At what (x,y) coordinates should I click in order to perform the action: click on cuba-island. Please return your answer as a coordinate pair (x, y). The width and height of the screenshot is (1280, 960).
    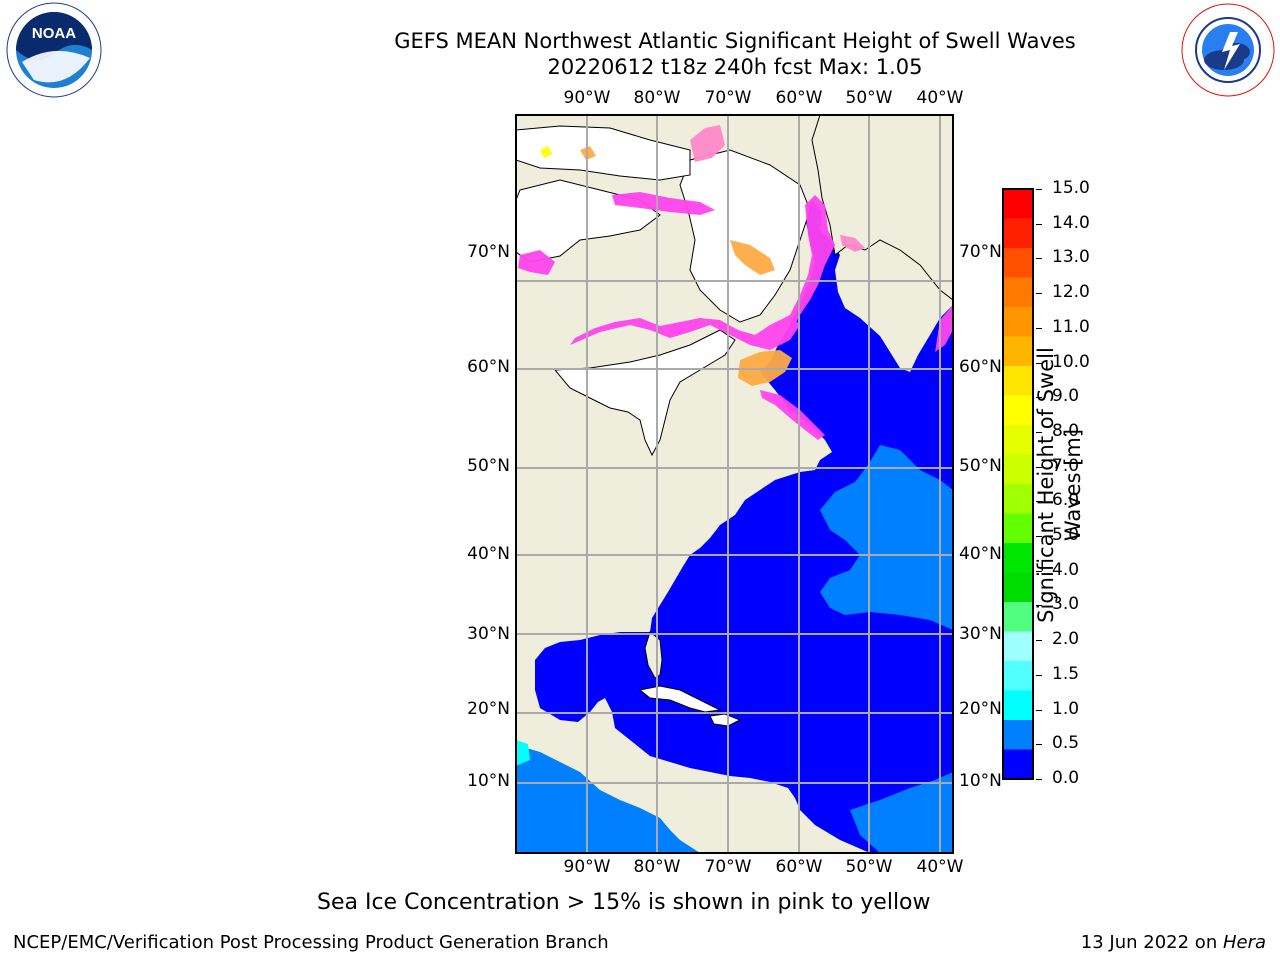
    Looking at the image, I should click on (680, 699).